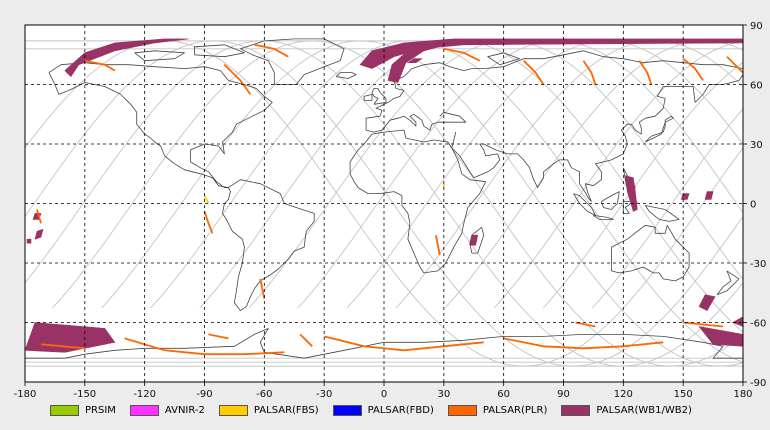  Describe the element at coordinates (756, 26) in the screenshot. I see `lat-tick-label: 90` at that location.